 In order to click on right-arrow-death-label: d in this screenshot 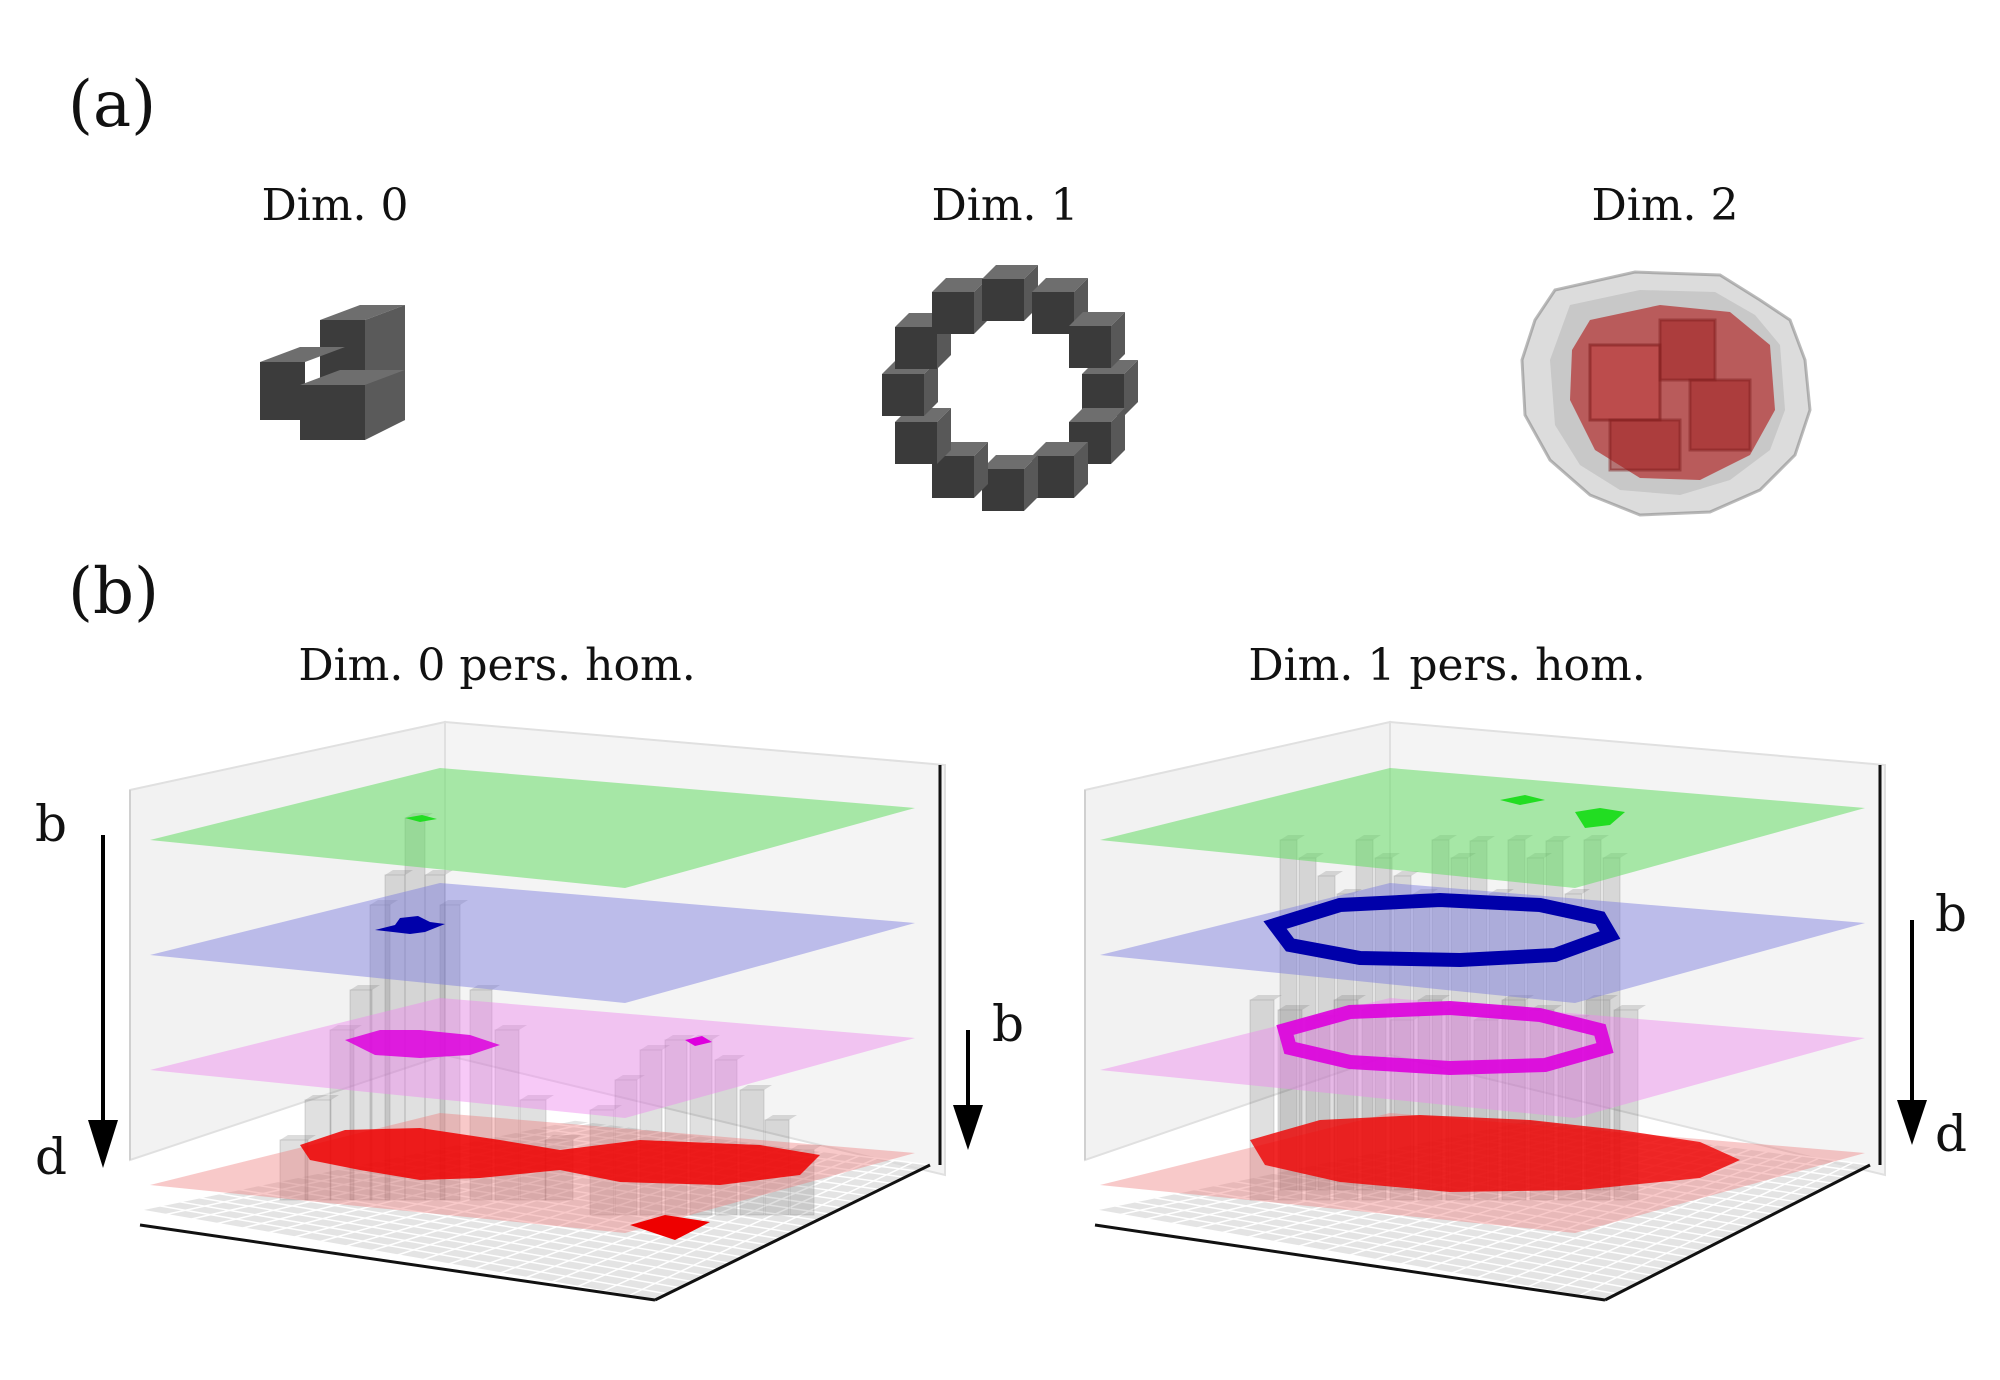, I will do `click(1951, 1134)`.